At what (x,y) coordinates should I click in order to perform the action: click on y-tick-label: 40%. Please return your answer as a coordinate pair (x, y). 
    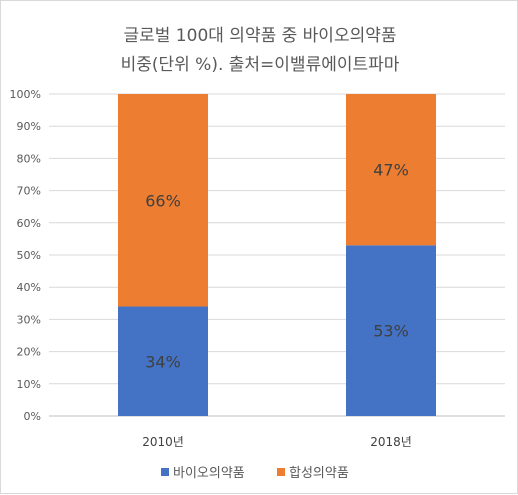
    Looking at the image, I should click on (29, 287).